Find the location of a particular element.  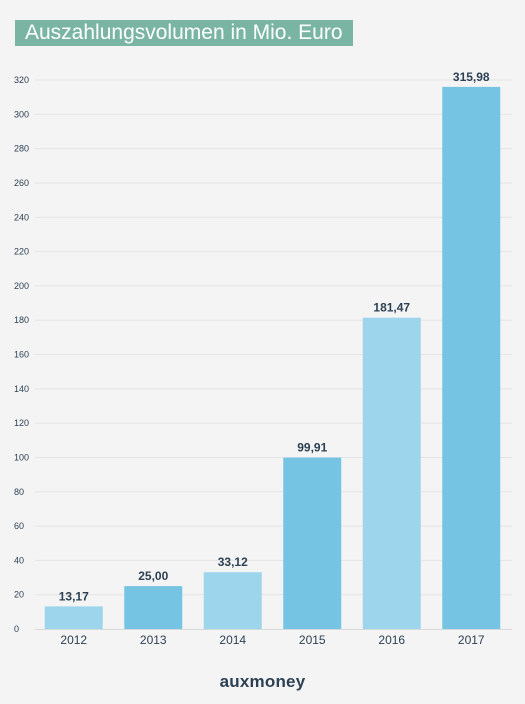

y-tick-label: 40 is located at coordinates (19, 560).